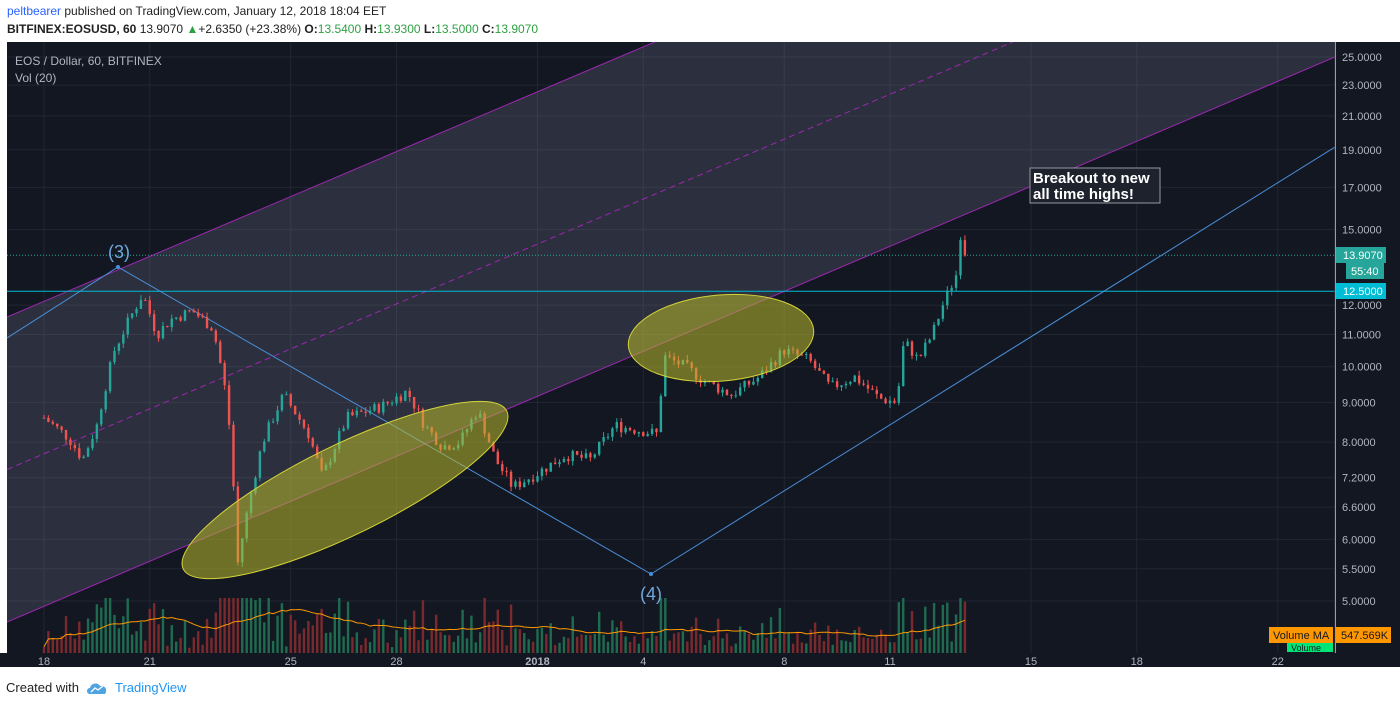 The width and height of the screenshot is (1400, 706). I want to click on annotation-line1: Breakout to new, so click(1091, 178).